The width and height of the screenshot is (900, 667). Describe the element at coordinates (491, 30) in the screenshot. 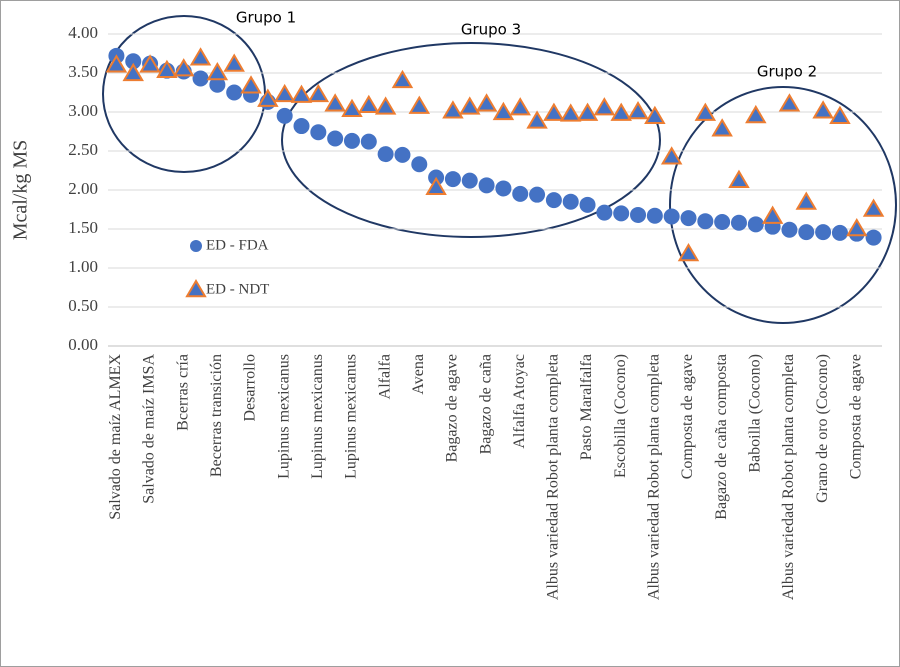

I see `annotation: Grupo 3` at that location.